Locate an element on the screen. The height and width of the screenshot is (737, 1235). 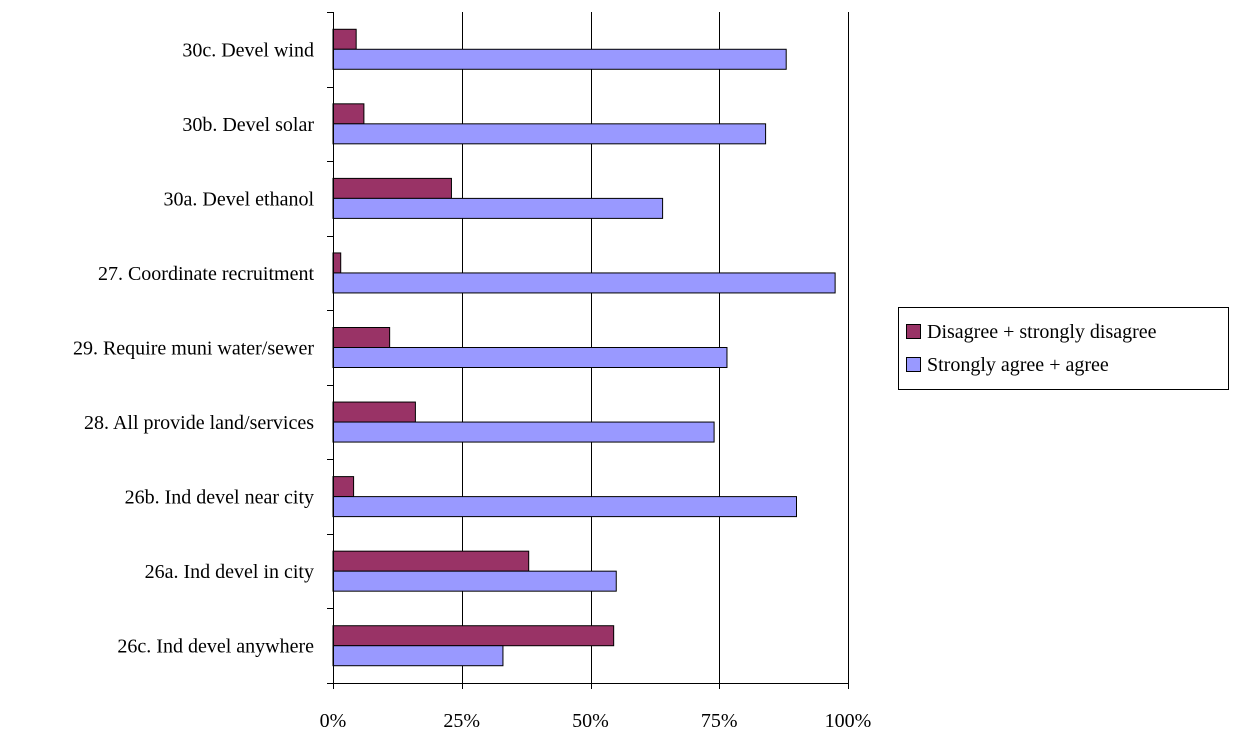
x-tick-labels: 0% 25% 50% 75% 100% is located at coordinates (596, 721).